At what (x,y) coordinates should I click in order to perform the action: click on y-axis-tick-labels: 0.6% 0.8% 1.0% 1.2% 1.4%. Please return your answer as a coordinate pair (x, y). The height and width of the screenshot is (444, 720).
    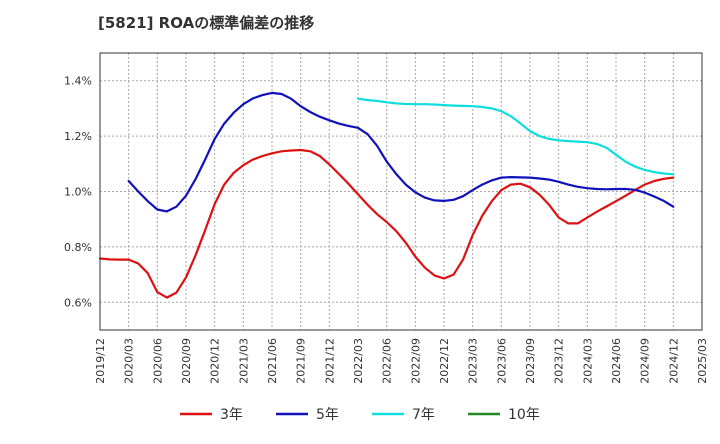
    Looking at the image, I should click on (78, 192).